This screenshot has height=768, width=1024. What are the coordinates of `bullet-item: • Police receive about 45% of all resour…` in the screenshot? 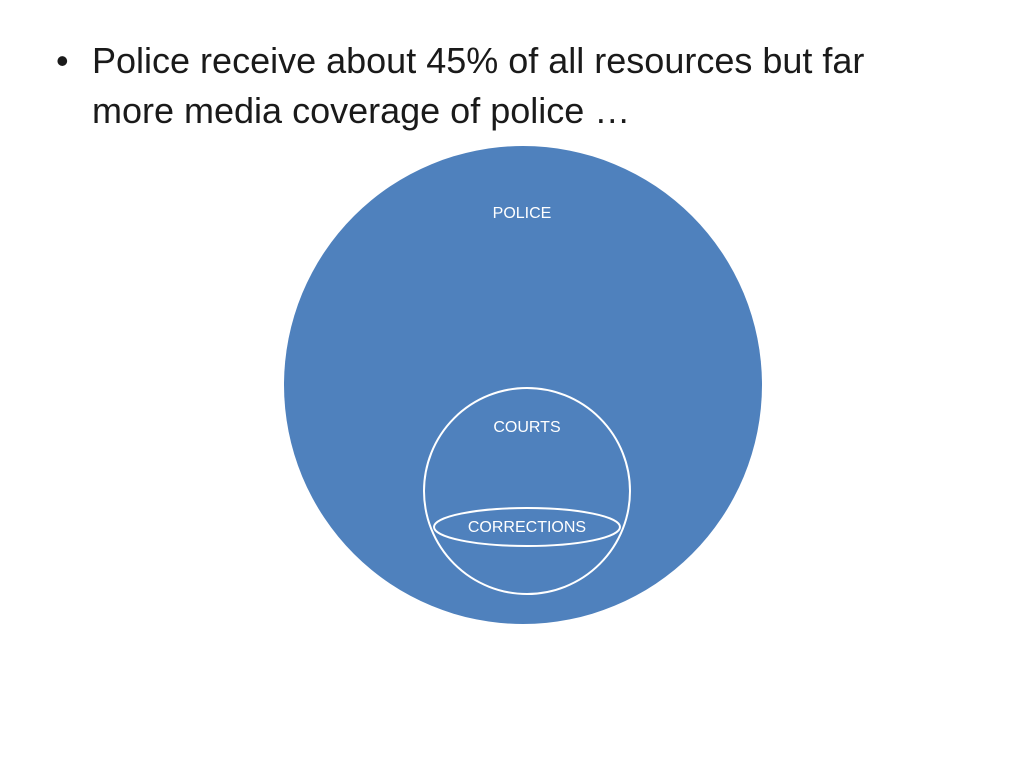 It's located at (506, 86).